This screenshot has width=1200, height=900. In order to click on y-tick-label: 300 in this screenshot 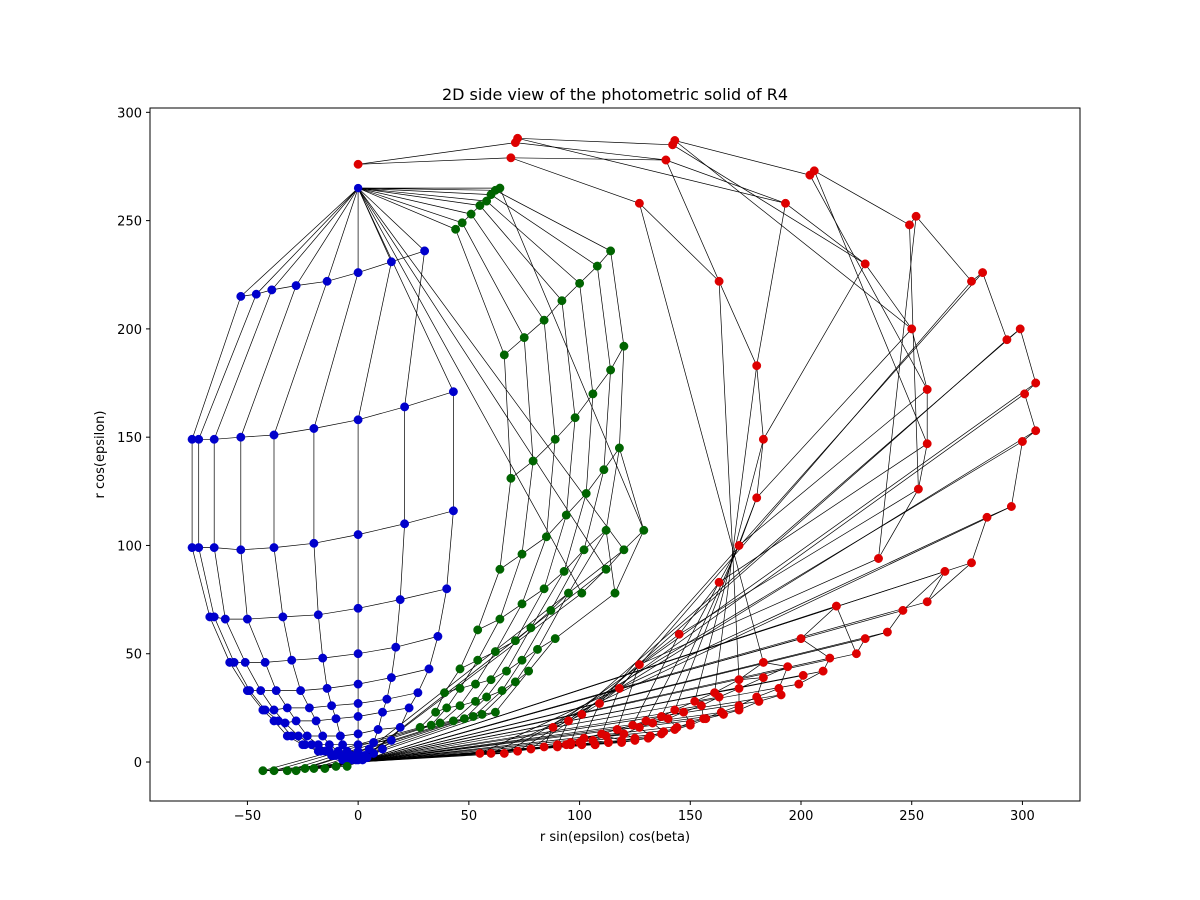, I will do `click(129, 113)`.